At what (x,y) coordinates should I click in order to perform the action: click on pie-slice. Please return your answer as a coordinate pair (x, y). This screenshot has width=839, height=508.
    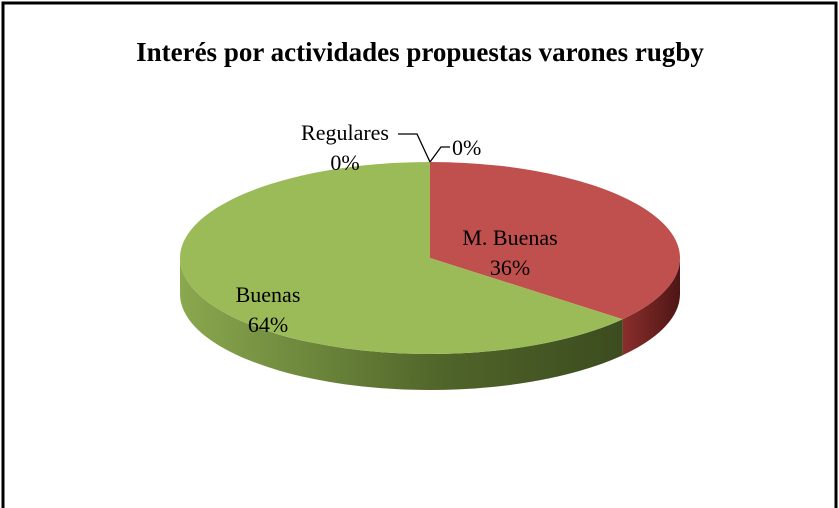
    Looking at the image, I should click on (555, 241).